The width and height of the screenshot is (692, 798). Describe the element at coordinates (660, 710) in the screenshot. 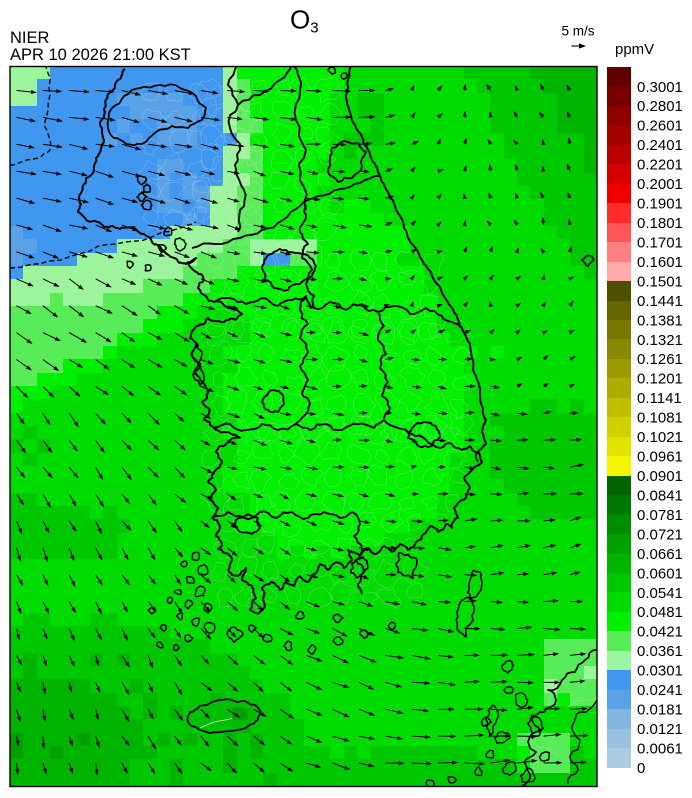

I see `svg-text: 0.0181` at that location.